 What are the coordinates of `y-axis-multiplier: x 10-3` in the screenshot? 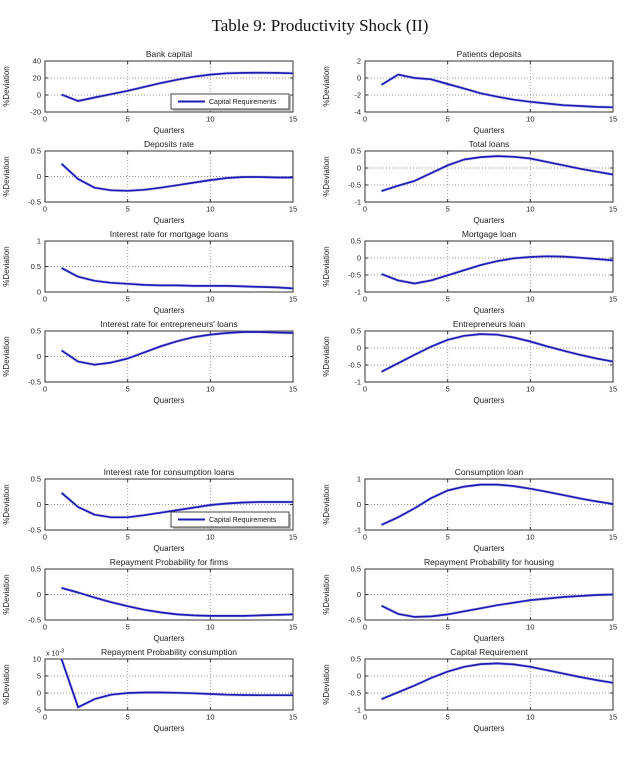 It's located at (55, 653).